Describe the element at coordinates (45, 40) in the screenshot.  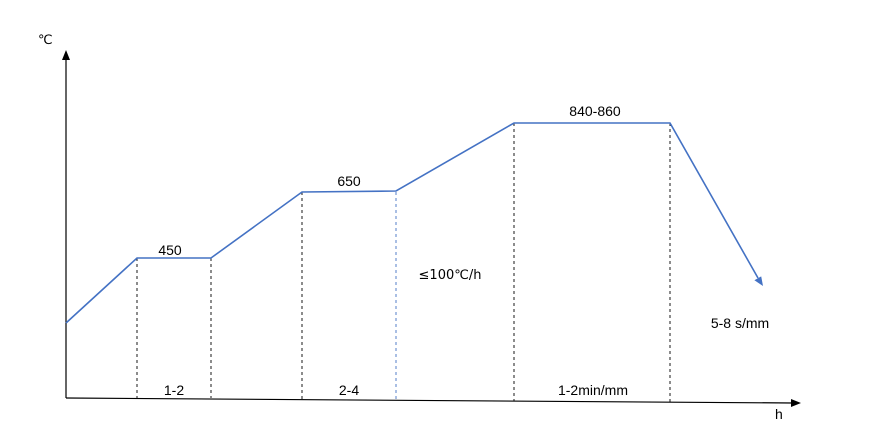
I see `y-axis-unit-label: ℃` at that location.